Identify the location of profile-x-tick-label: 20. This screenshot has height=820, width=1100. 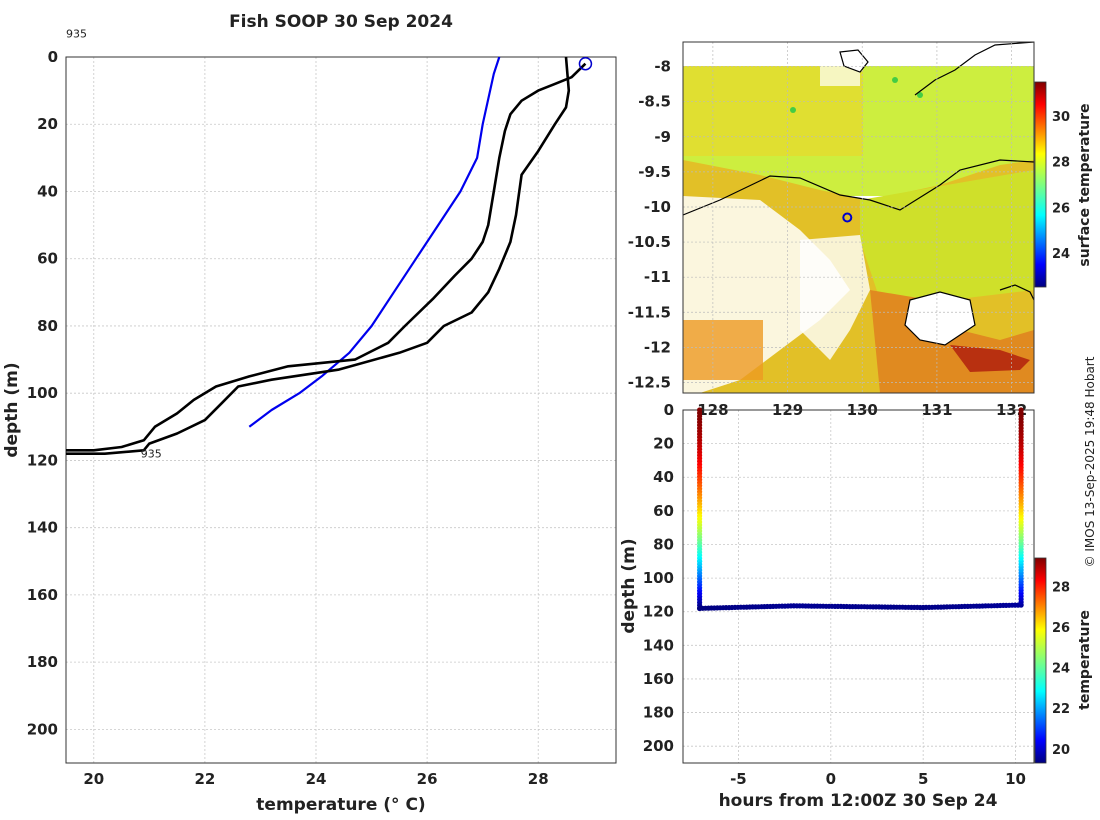
(93, 779).